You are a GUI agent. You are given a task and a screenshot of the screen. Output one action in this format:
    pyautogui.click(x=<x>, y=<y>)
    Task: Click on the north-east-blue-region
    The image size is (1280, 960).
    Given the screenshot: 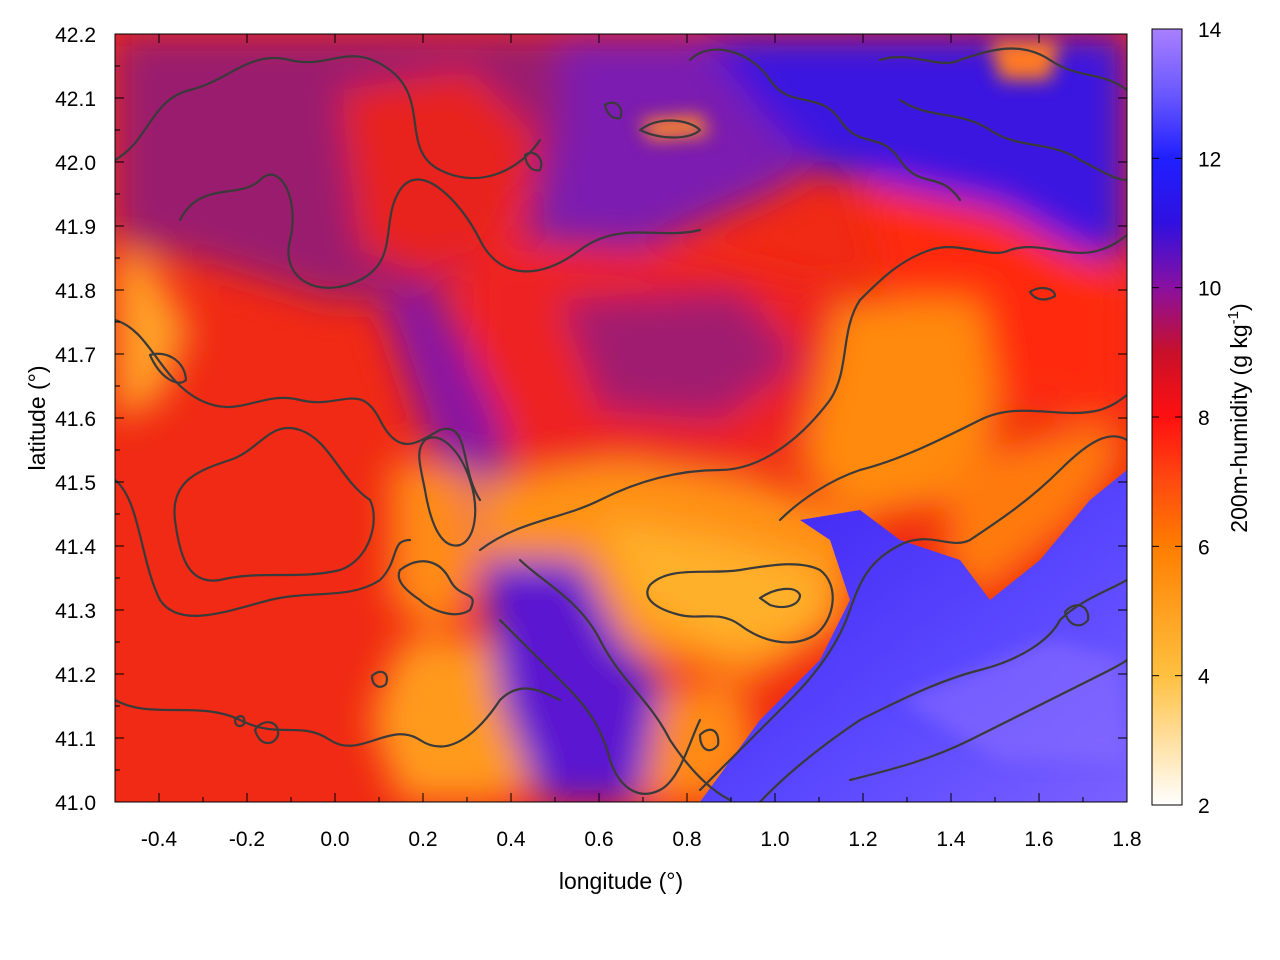 What is the action you would take?
    pyautogui.click(x=913, y=147)
    